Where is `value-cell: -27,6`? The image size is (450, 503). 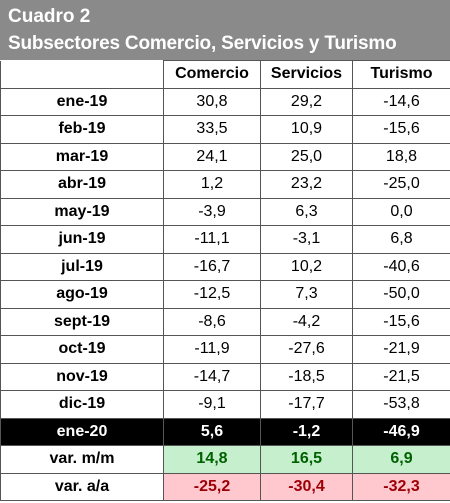
value-cell: -27,6 is located at coordinates (306, 349).